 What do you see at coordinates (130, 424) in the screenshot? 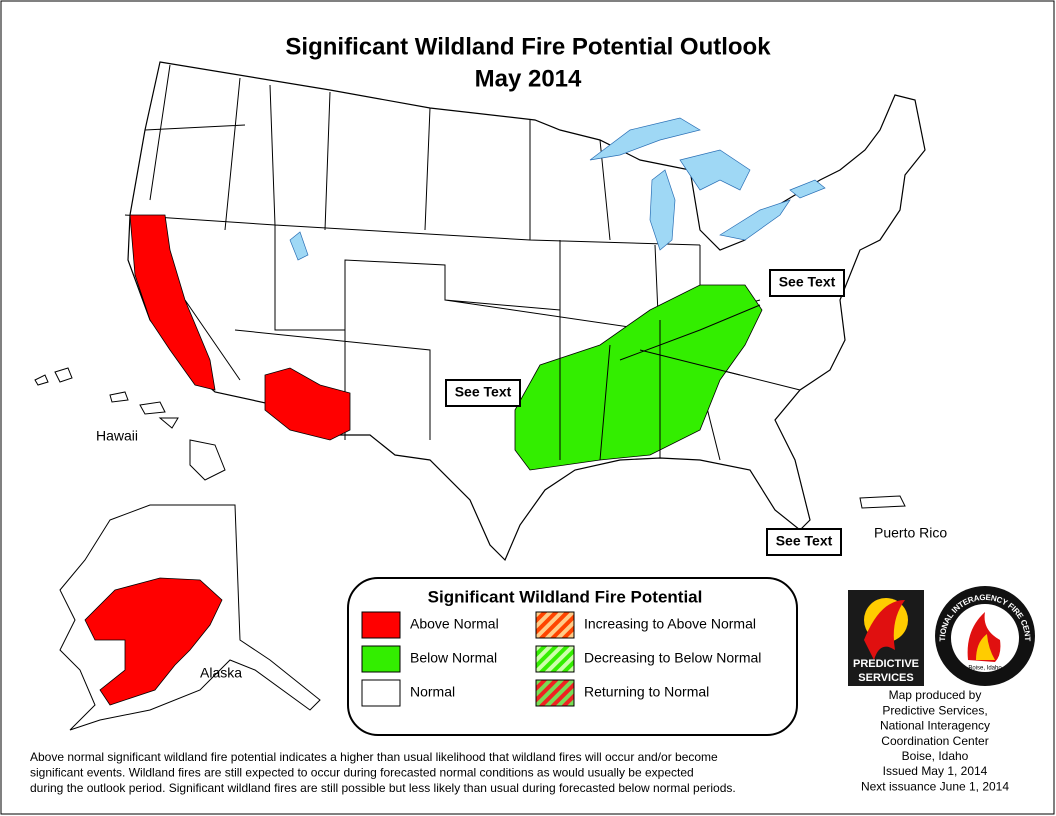
I see `hawaii-islands` at bounding box center [130, 424].